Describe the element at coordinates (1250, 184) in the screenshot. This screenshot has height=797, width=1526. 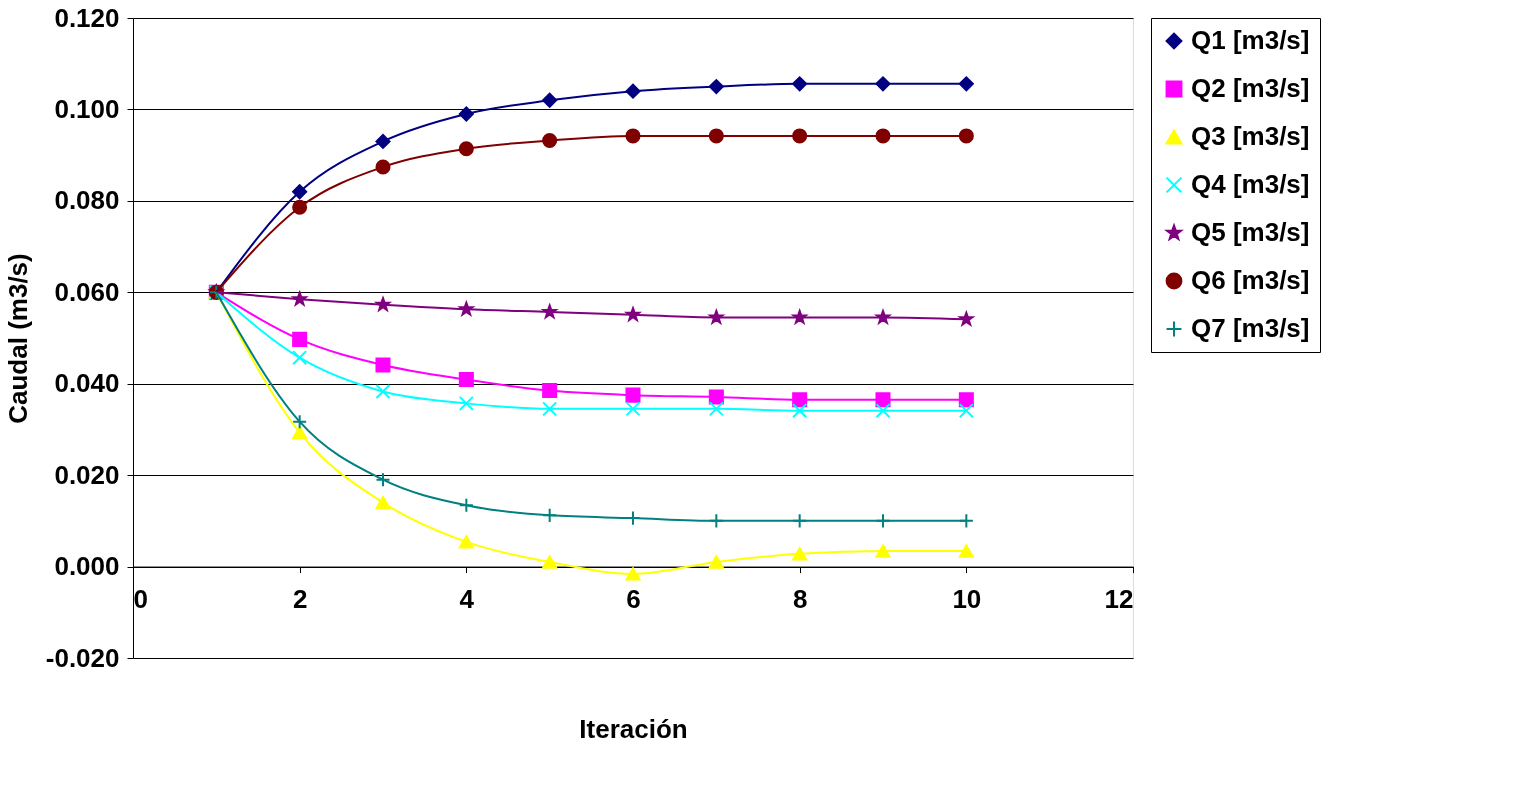
I see `legend-label: Q4 [m3/s]` at that location.